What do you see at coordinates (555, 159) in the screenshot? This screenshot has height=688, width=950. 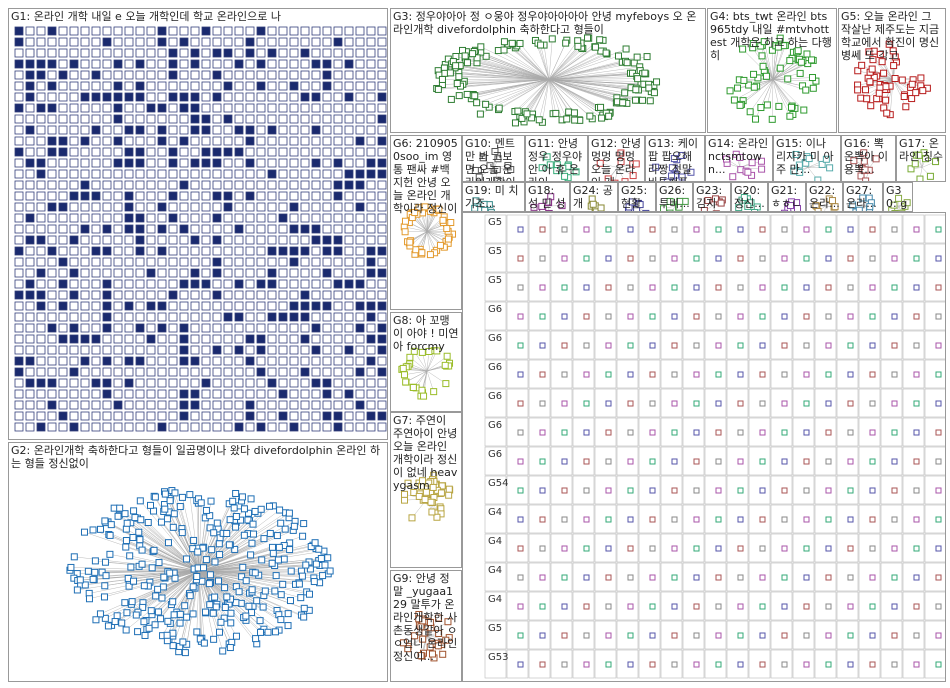 I see `group-label: G11: 안녕 정우 정우야 안 아 휴 온라인` at bounding box center [555, 159].